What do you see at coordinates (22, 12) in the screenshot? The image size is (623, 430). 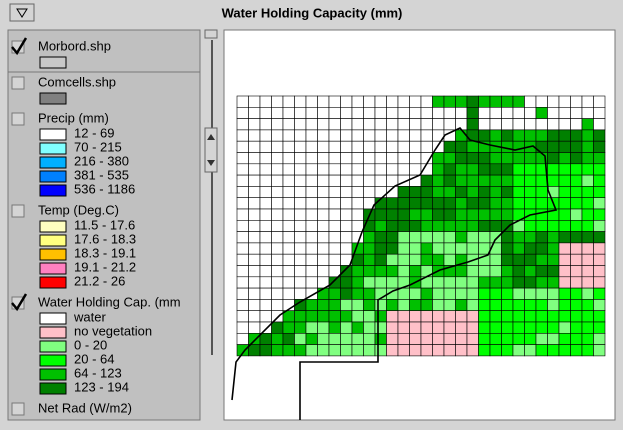 I see `window-menu-button` at bounding box center [22, 12].